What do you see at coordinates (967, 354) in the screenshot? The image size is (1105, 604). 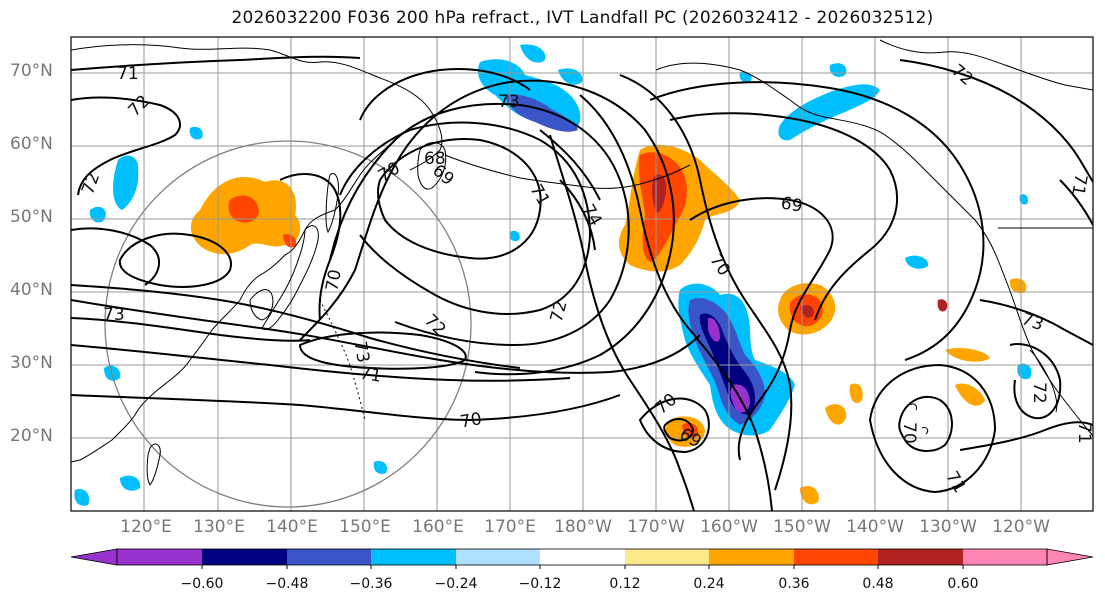 I see `shade-east-orange2` at bounding box center [967, 354].